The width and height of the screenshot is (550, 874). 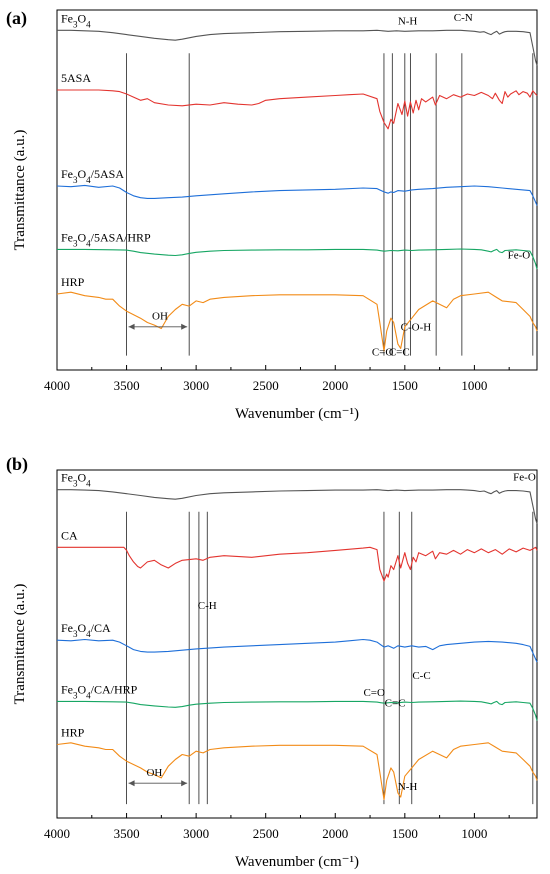 What do you see at coordinates (86, 630) in the screenshot?
I see `series-label: Fe3O4/CA` at bounding box center [86, 630].